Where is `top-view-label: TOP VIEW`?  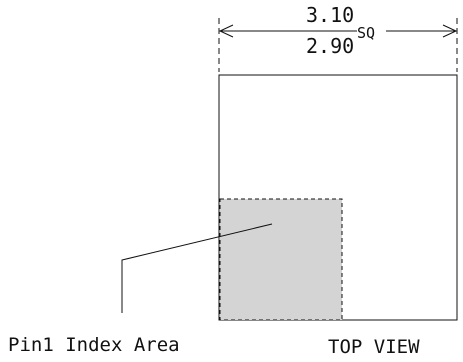 top-view-label: TOP VIEW is located at coordinates (374, 347).